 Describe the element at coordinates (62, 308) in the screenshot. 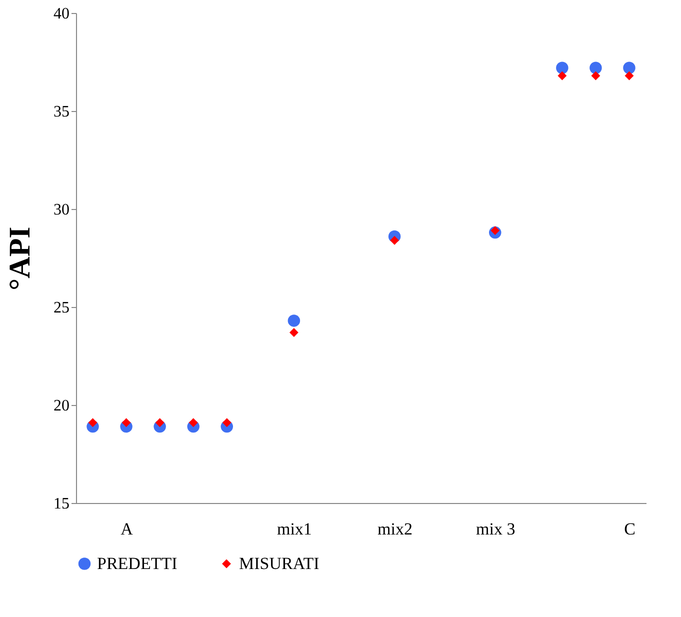

I see `y-tick-label: 25` at that location.